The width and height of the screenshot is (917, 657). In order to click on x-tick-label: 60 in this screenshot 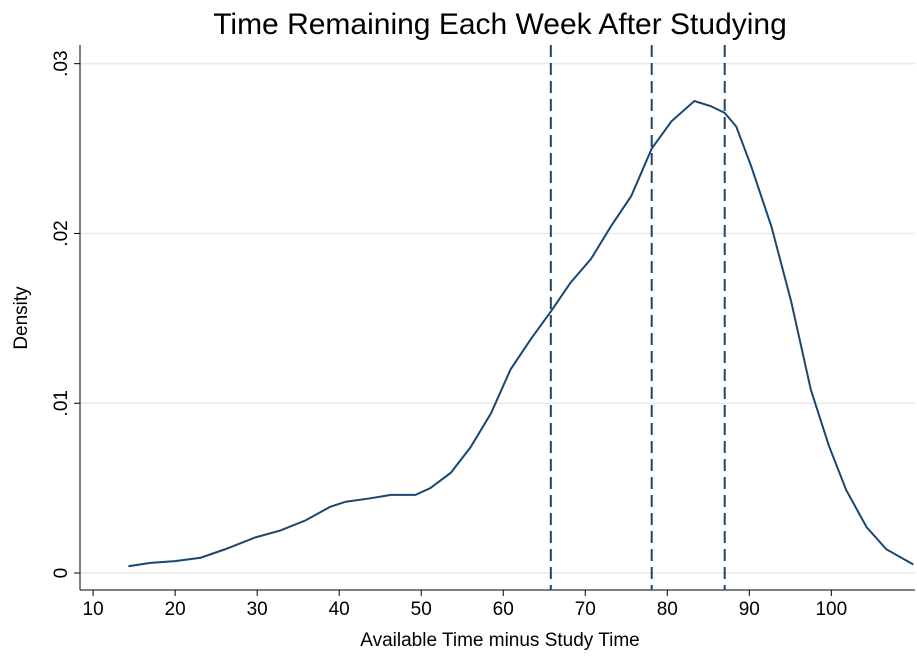, I will do `click(503, 609)`.